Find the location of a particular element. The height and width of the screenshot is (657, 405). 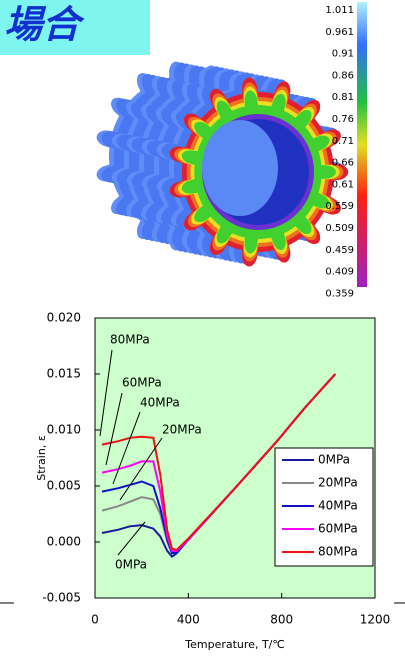

x-tick-label: 1200 is located at coordinates (375, 620).